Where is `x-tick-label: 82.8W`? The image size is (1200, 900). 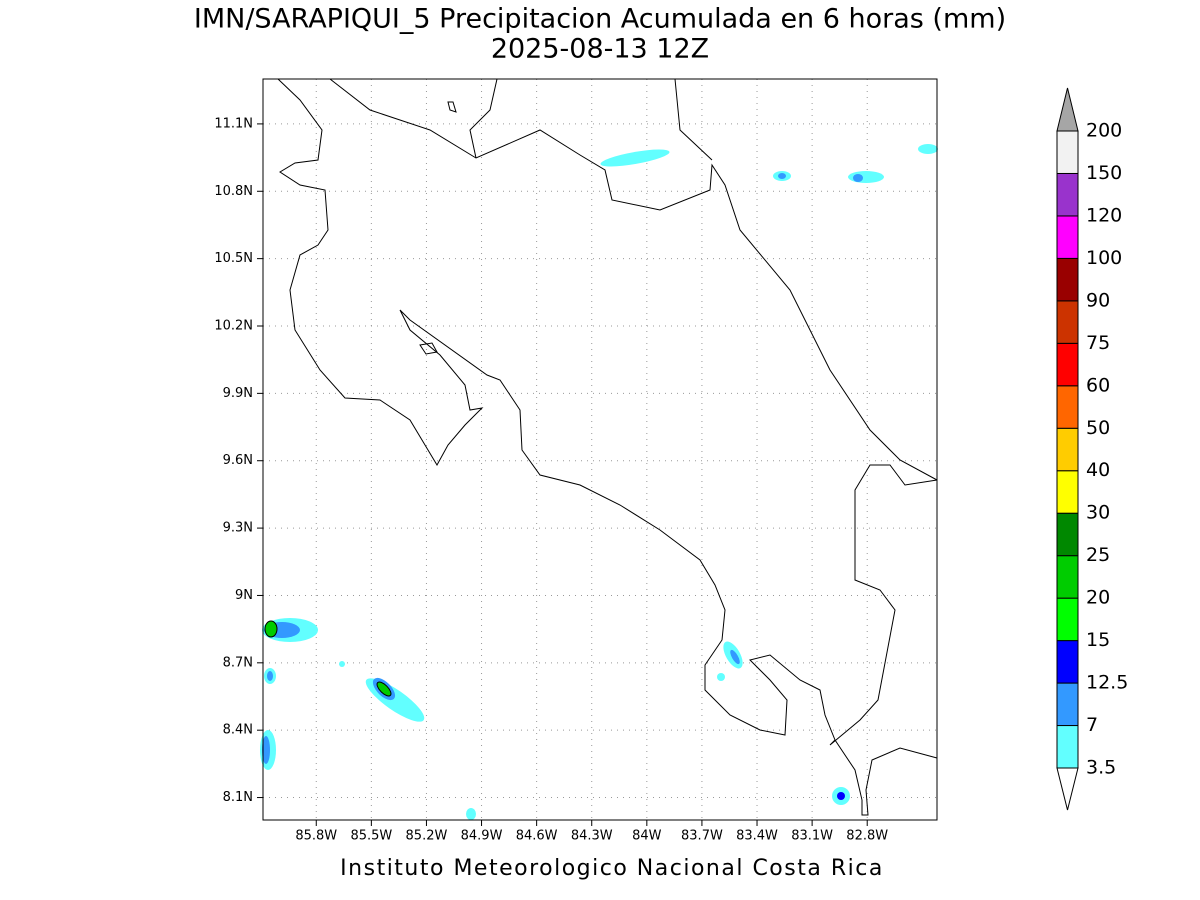
x-tick-label: 82.8W is located at coordinates (867, 836).